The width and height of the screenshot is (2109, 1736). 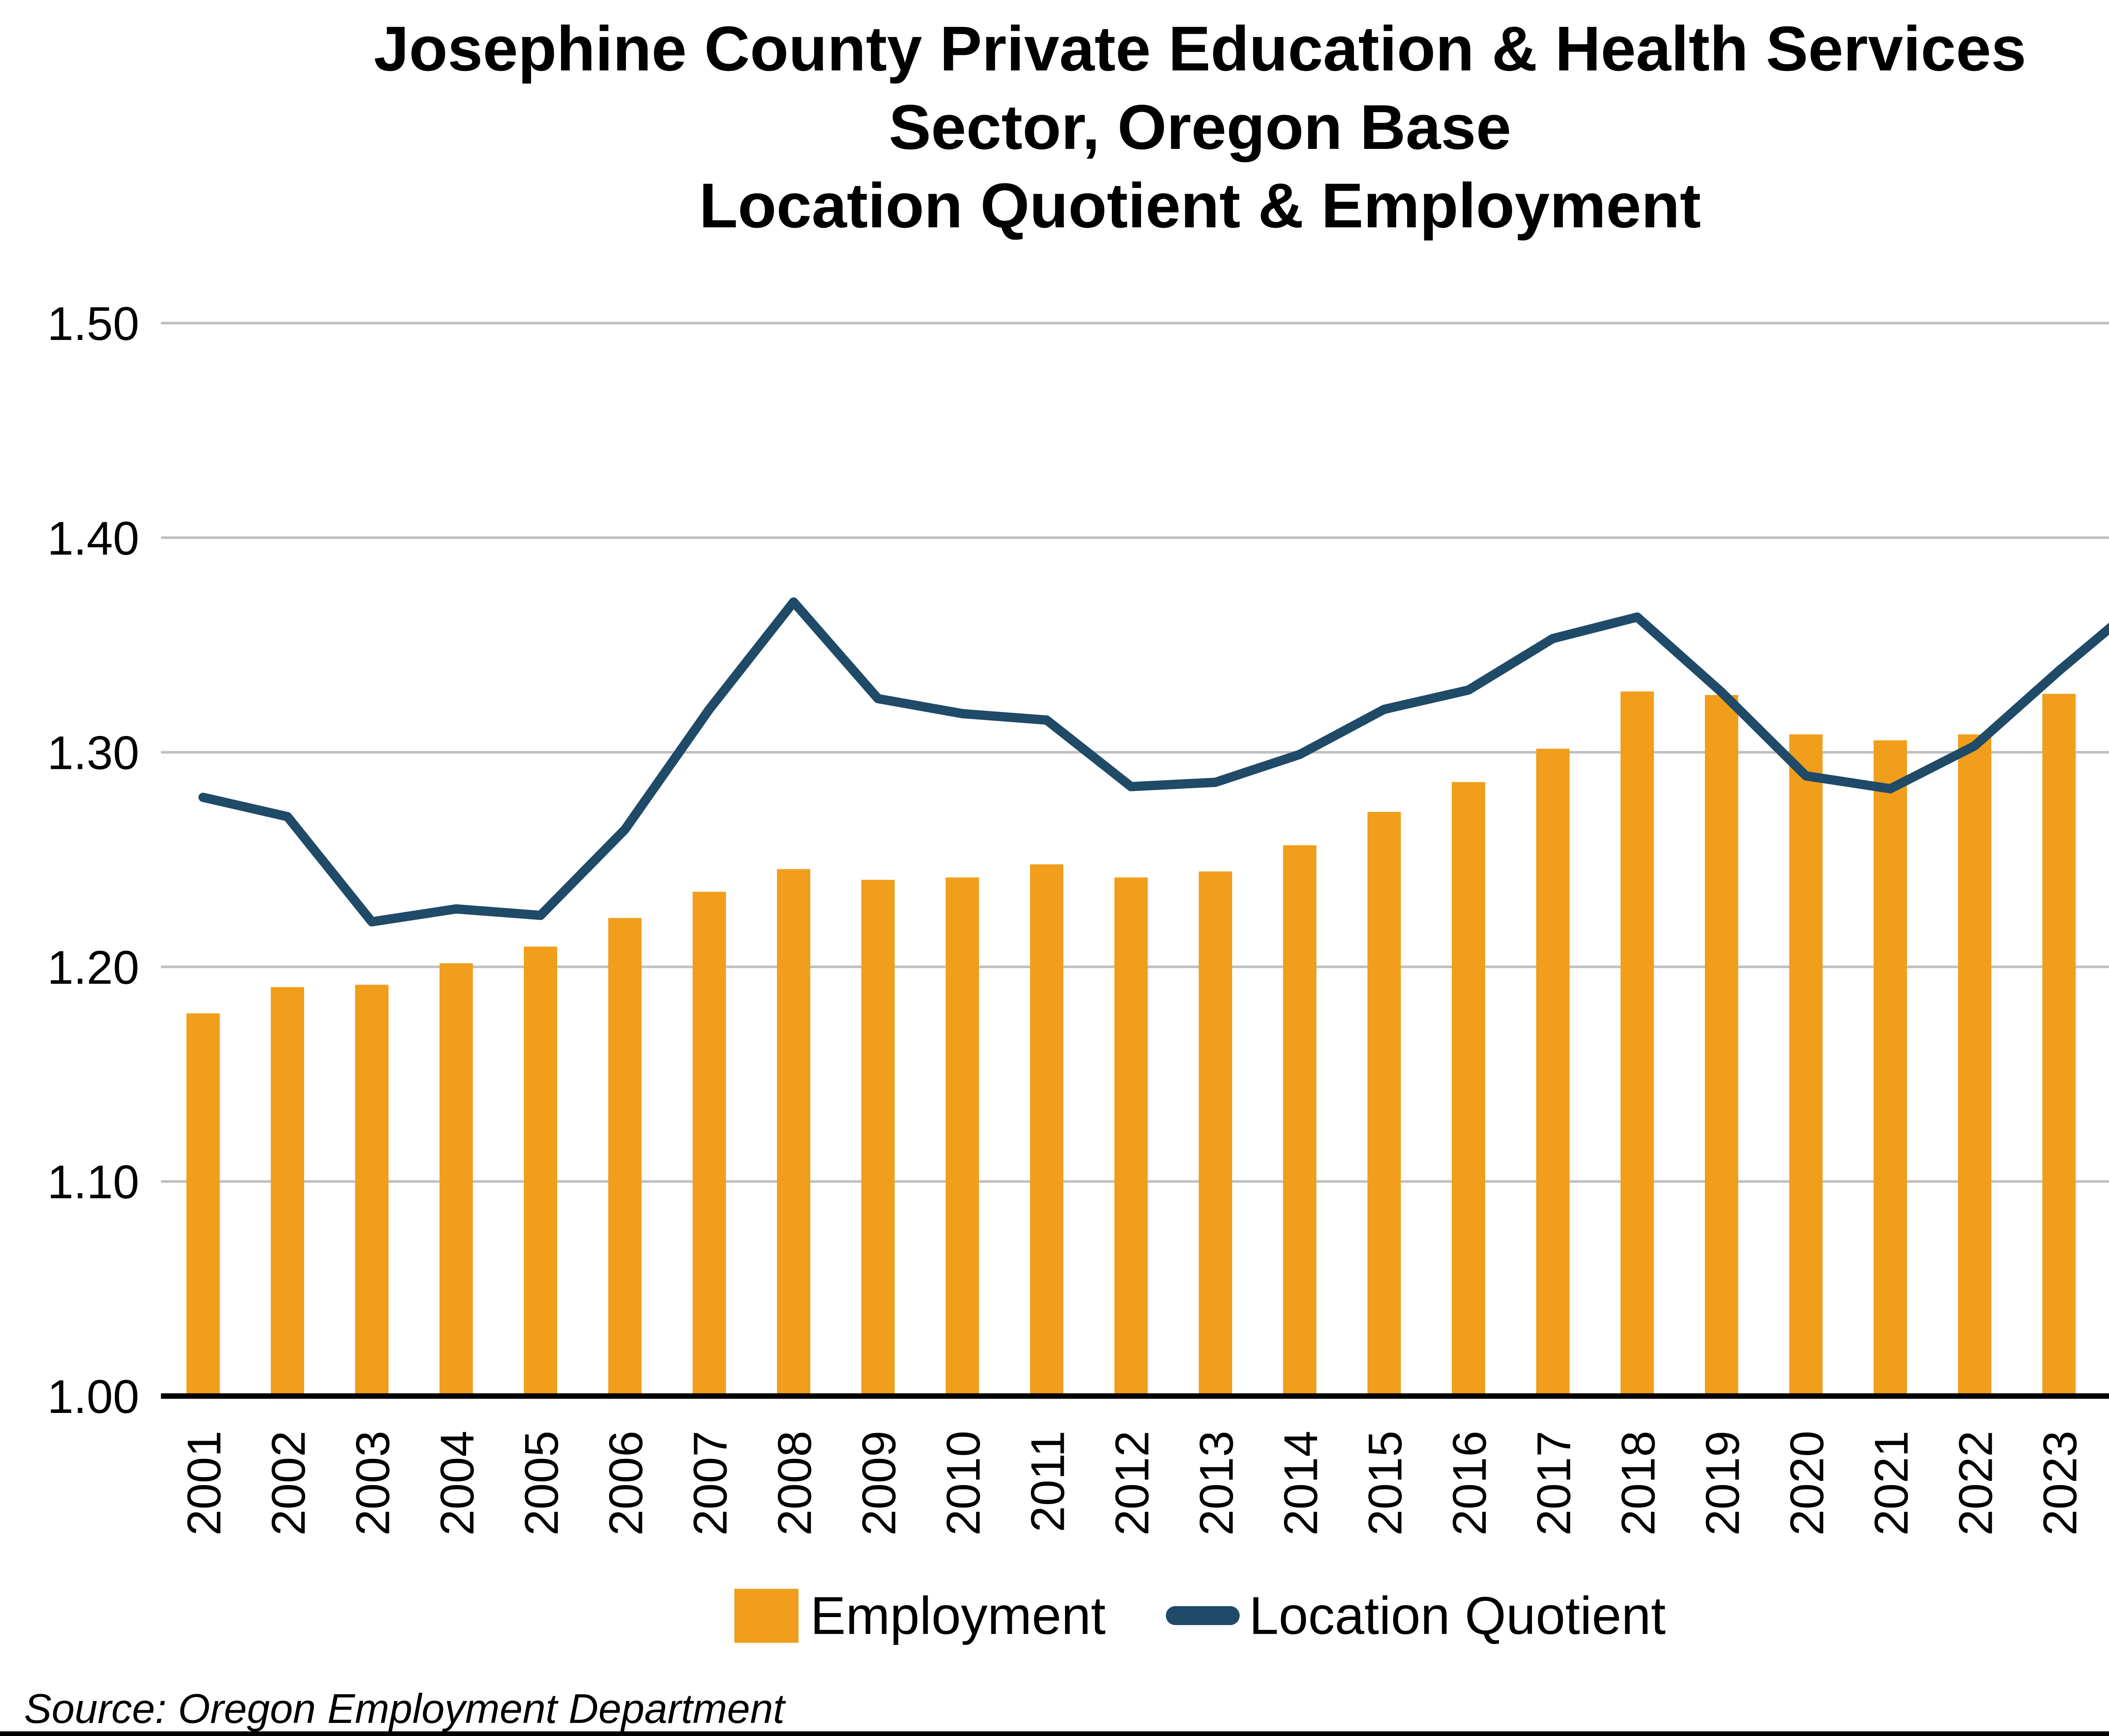 What do you see at coordinates (1299, 1120) in the screenshot?
I see `bar-2014` at bounding box center [1299, 1120].